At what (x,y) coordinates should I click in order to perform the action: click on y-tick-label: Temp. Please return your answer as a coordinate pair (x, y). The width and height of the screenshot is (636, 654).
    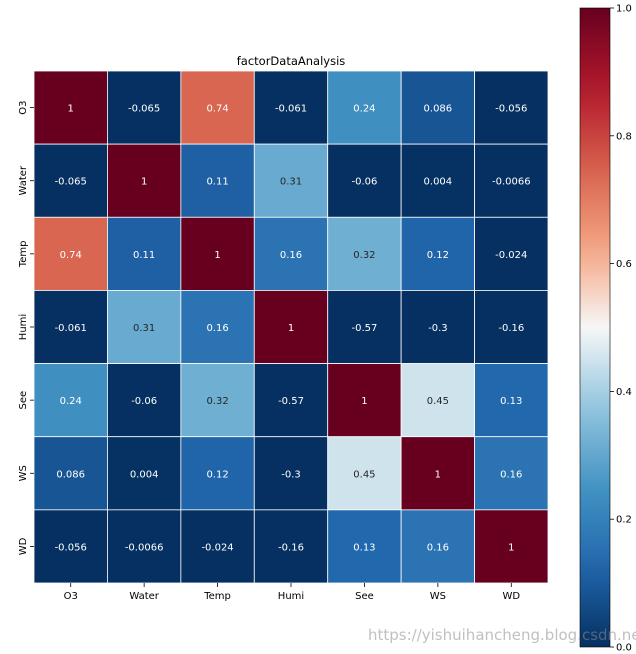
    Looking at the image, I should click on (23, 255).